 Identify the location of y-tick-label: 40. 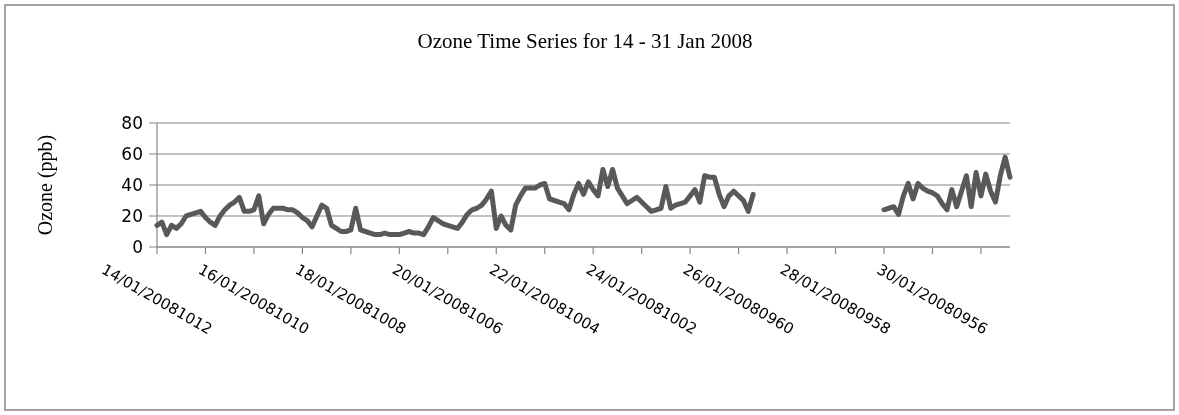
(132, 184).